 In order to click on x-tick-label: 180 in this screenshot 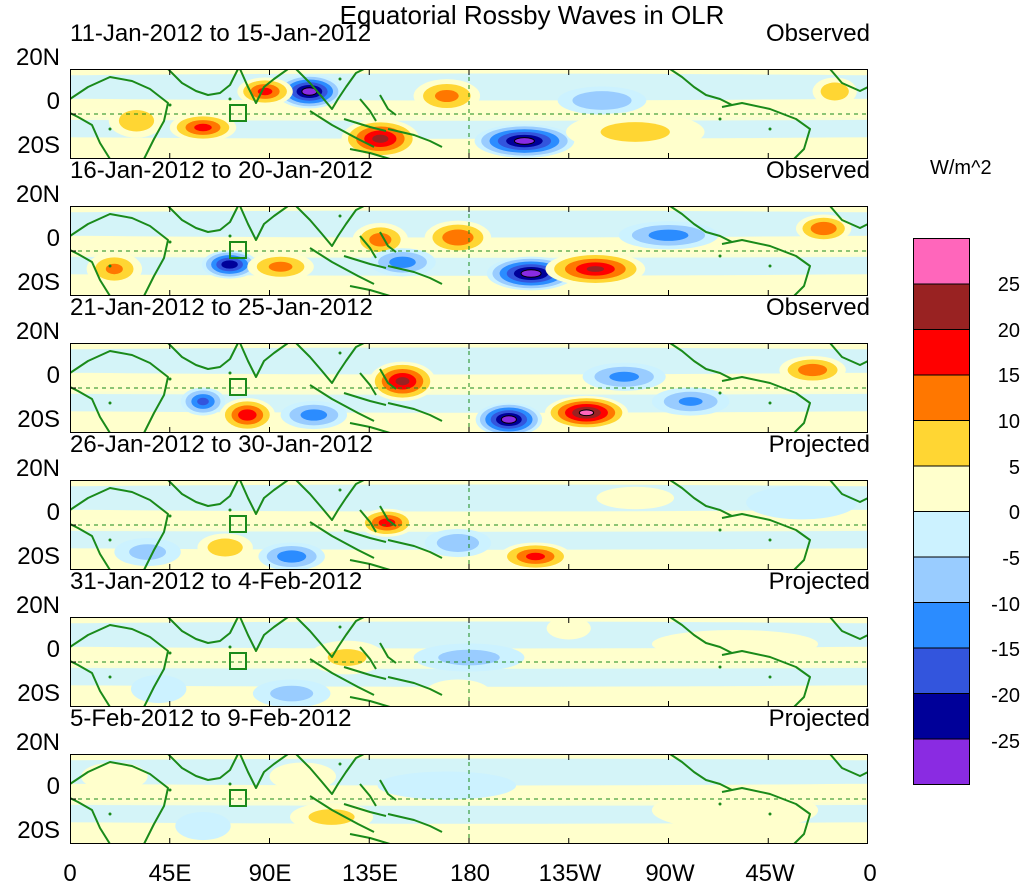, I will do `click(470, 873)`.